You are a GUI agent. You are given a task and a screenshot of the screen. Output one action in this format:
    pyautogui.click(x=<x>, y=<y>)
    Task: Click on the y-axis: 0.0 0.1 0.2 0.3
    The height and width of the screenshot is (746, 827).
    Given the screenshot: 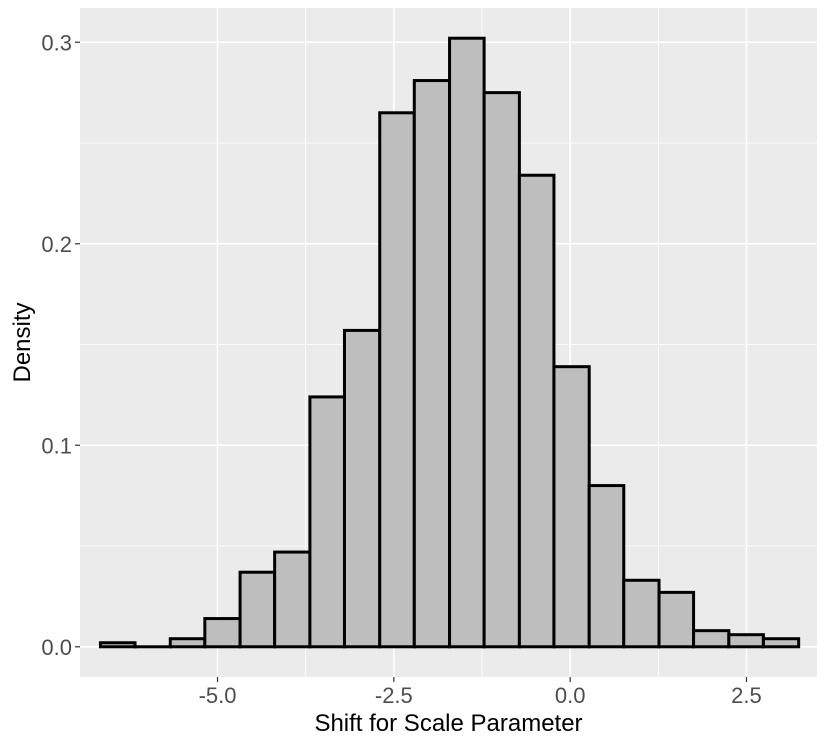 What is the action you would take?
    pyautogui.click(x=60, y=345)
    